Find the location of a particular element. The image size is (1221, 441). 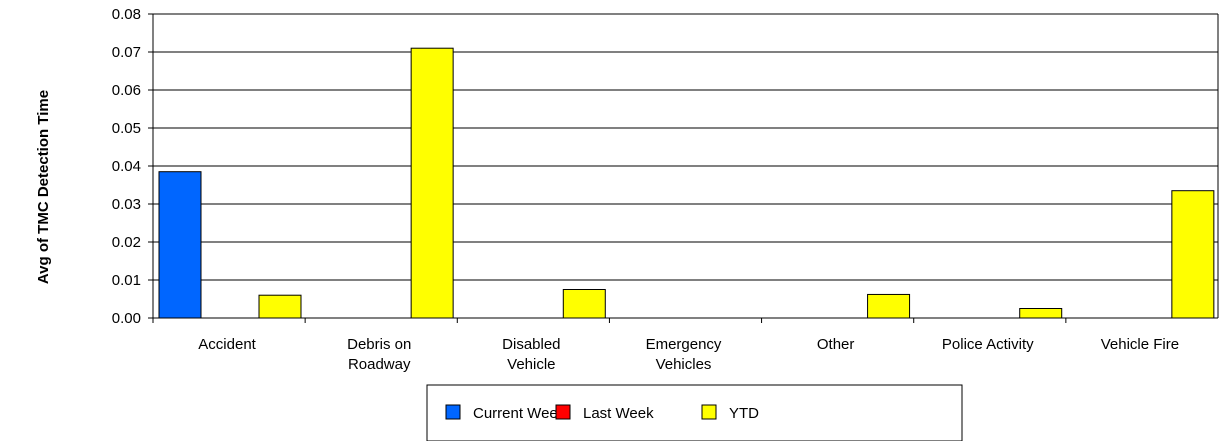

legend: Current Week Last Week YTD is located at coordinates (694, 412).